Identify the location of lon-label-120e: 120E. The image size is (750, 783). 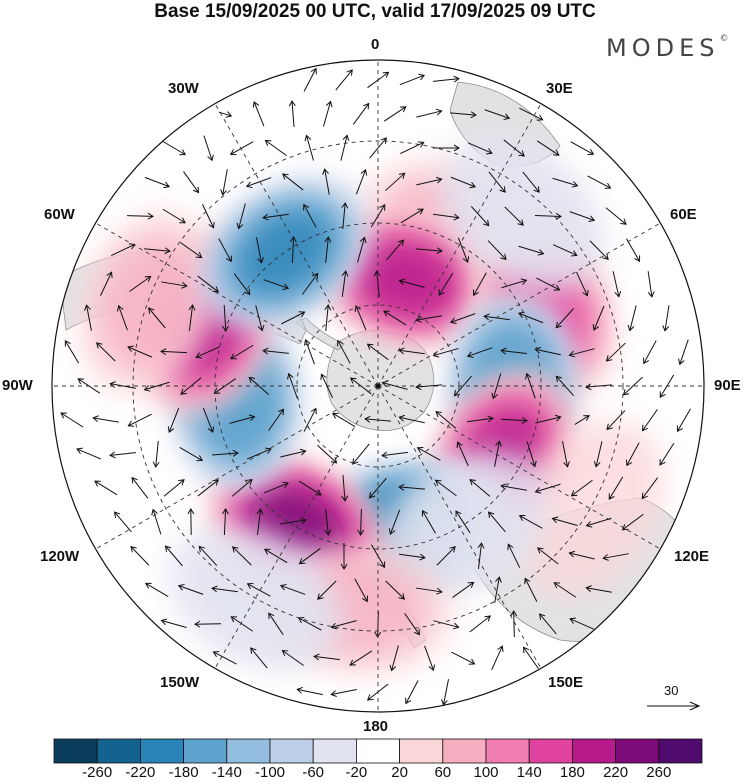
(692, 556).